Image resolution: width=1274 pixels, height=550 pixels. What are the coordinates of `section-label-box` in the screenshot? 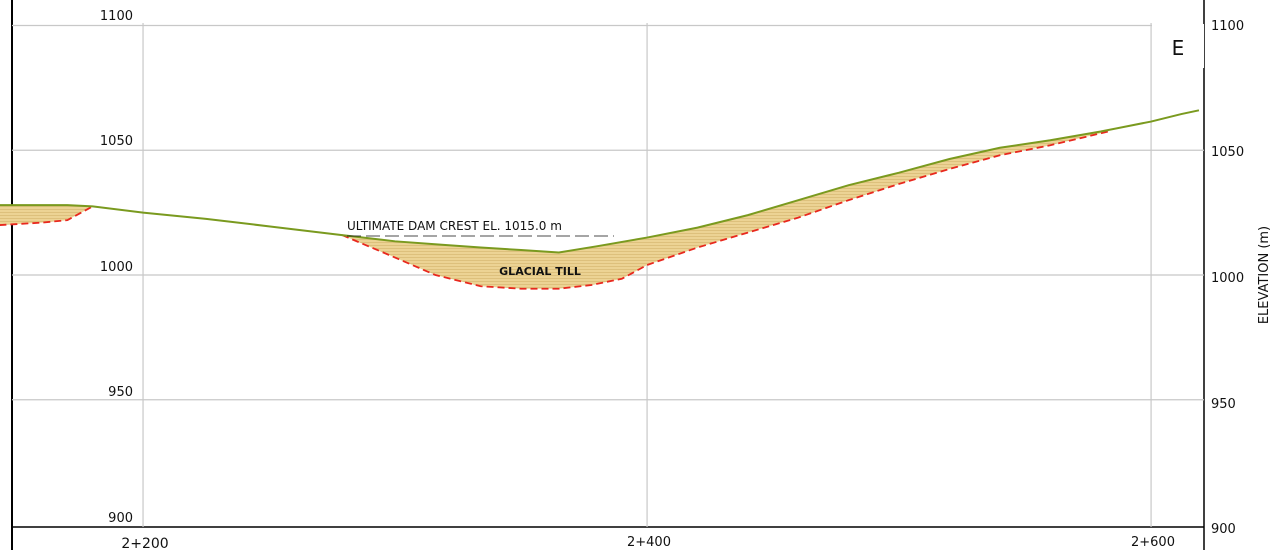 It's located at (1178, 46).